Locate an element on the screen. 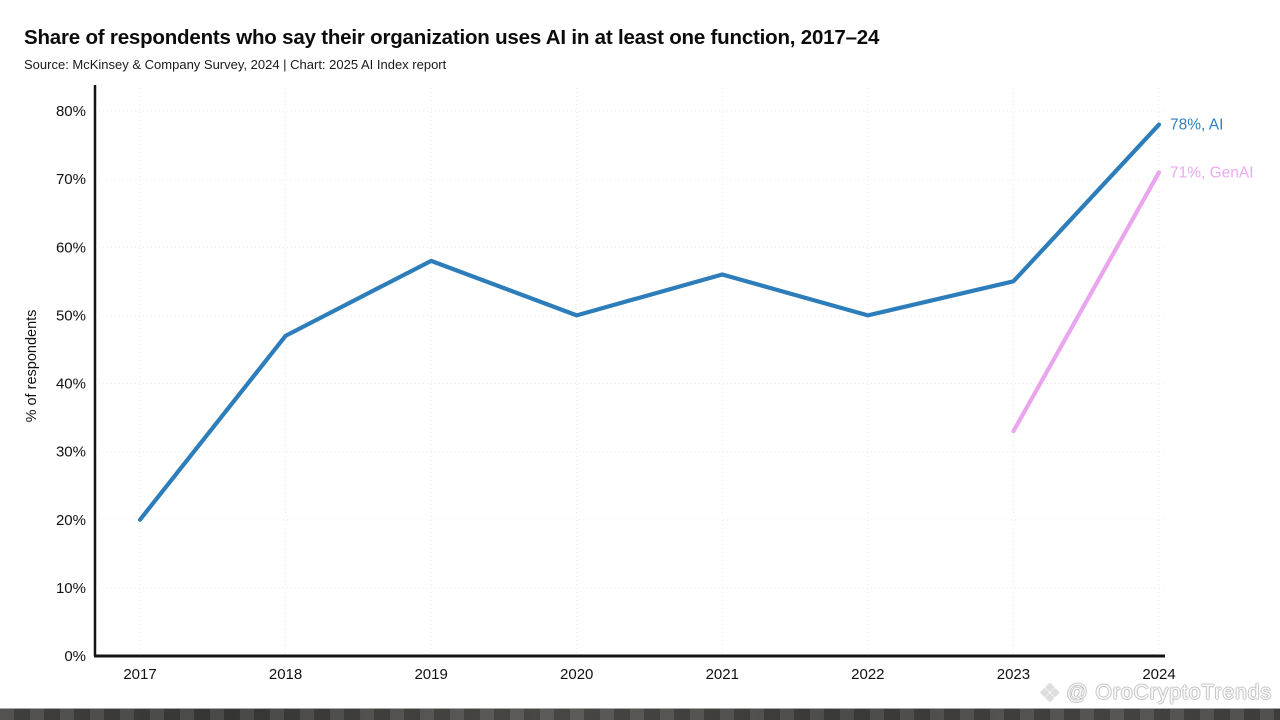 The height and width of the screenshot is (720, 1280). genai-line is located at coordinates (1086, 302).